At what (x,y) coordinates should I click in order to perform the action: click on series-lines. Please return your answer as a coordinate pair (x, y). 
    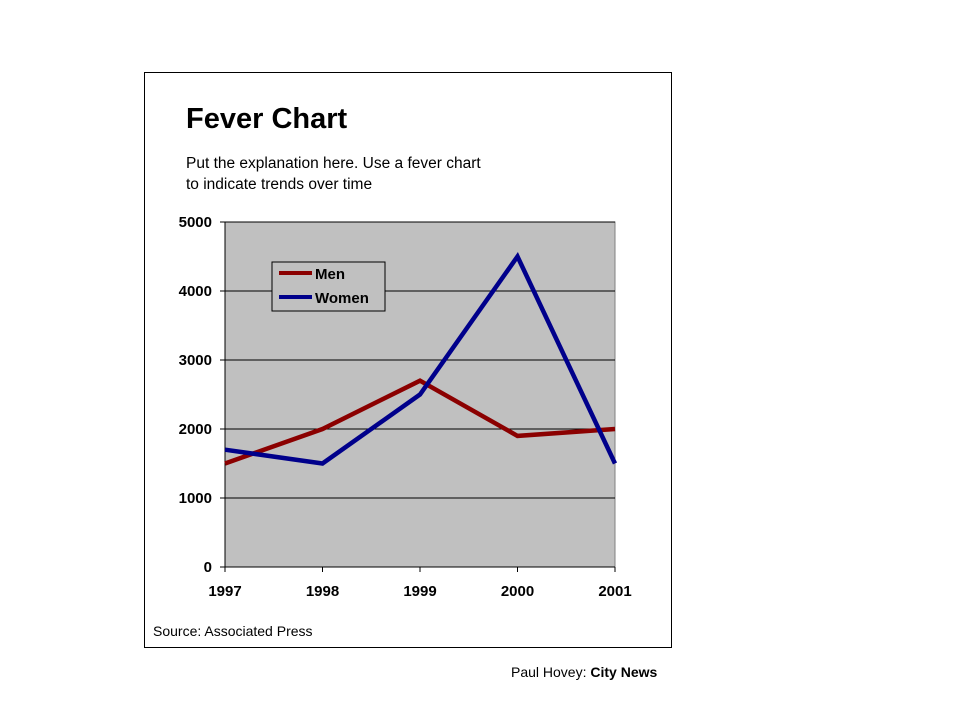
    Looking at the image, I should click on (421, 359).